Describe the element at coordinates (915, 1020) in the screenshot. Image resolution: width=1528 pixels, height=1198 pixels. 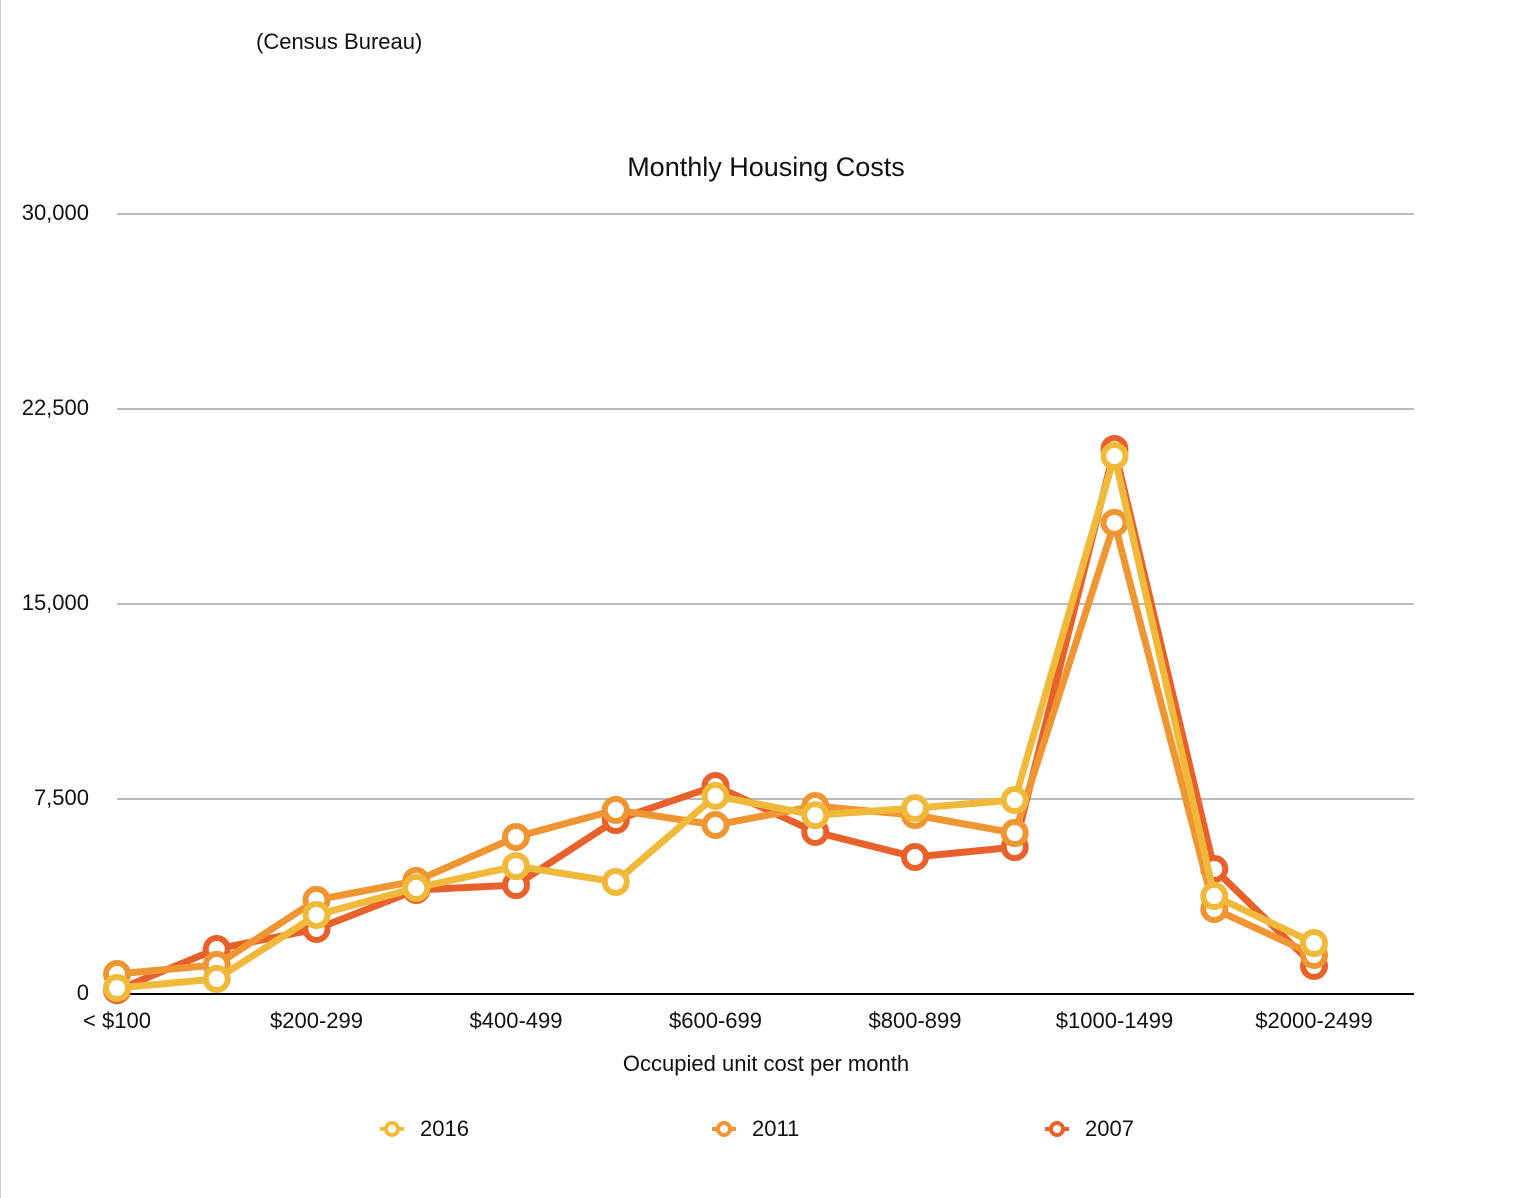
I see `x-tick-label: $800-899` at that location.